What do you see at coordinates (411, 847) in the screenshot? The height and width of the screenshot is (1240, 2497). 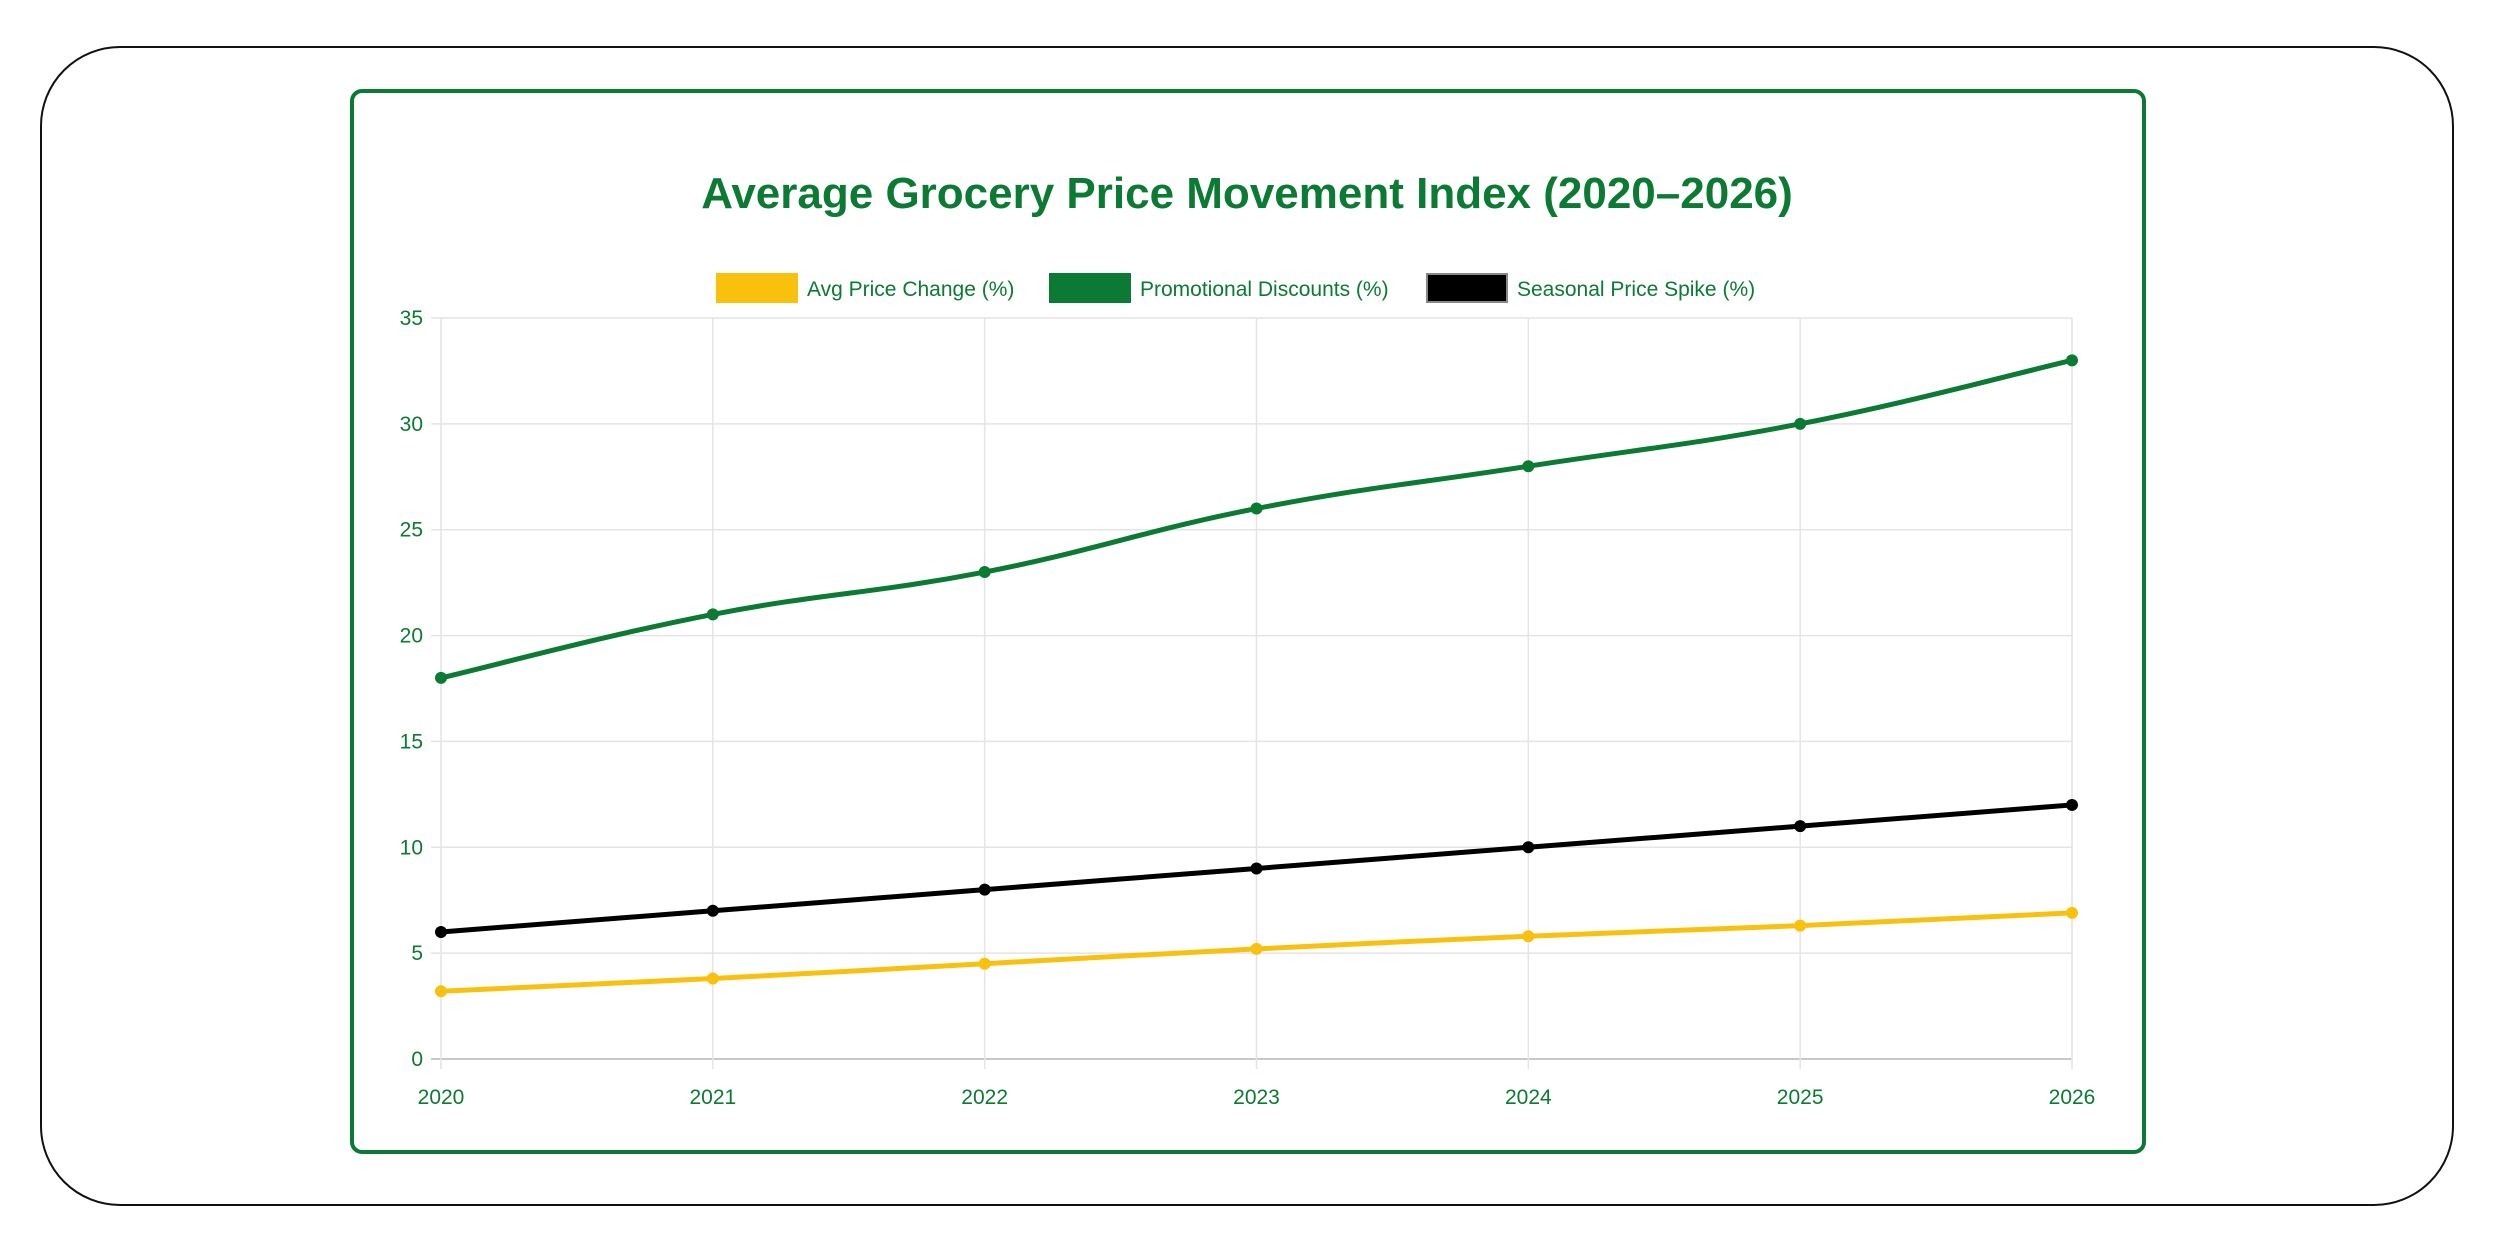 I see `y-tick-label: 10` at bounding box center [411, 847].